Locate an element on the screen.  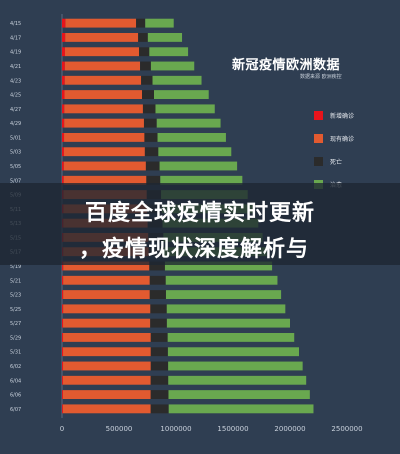
legend-label-current: 现有确诊 is located at coordinates (342, 139).